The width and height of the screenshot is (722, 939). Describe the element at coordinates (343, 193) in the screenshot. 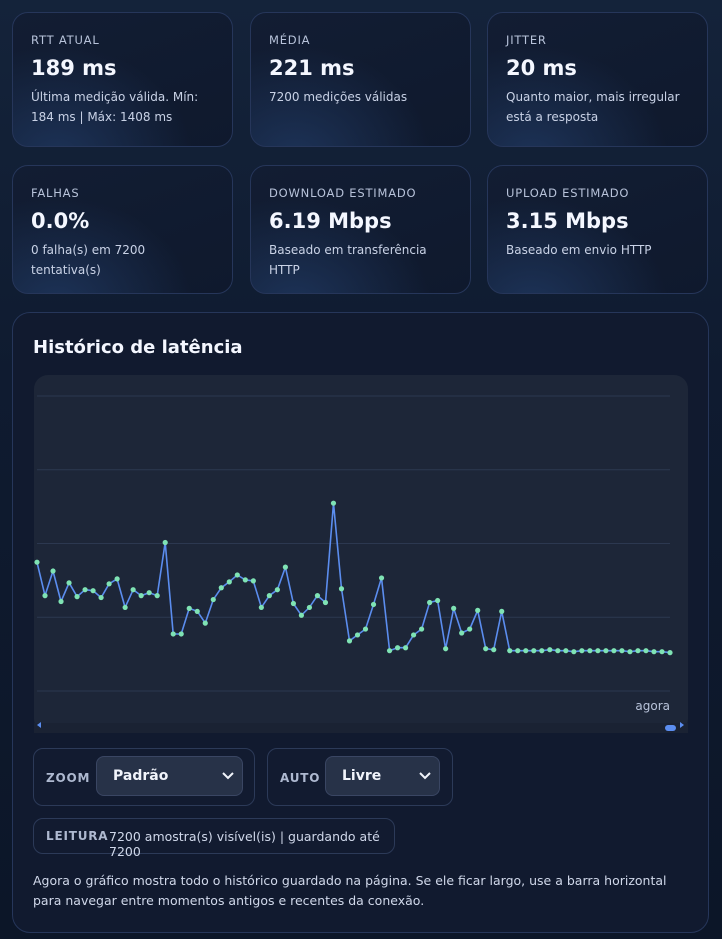

I see `card-label: DOWNLOAD ESTIMADO` at that location.